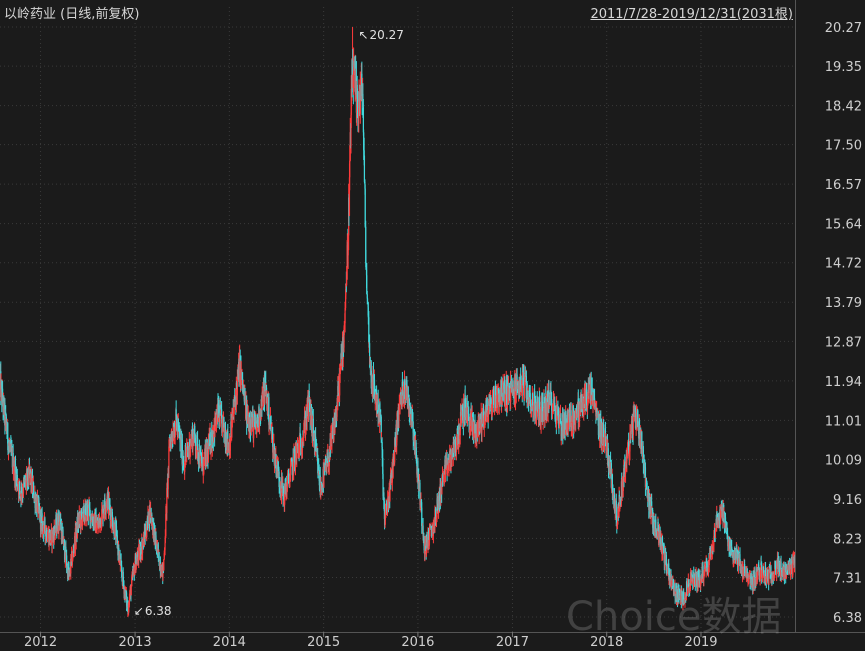 This screenshot has width=865, height=651. Describe the element at coordinates (323, 642) in the screenshot. I see `x-tick-label: 2015` at that location.